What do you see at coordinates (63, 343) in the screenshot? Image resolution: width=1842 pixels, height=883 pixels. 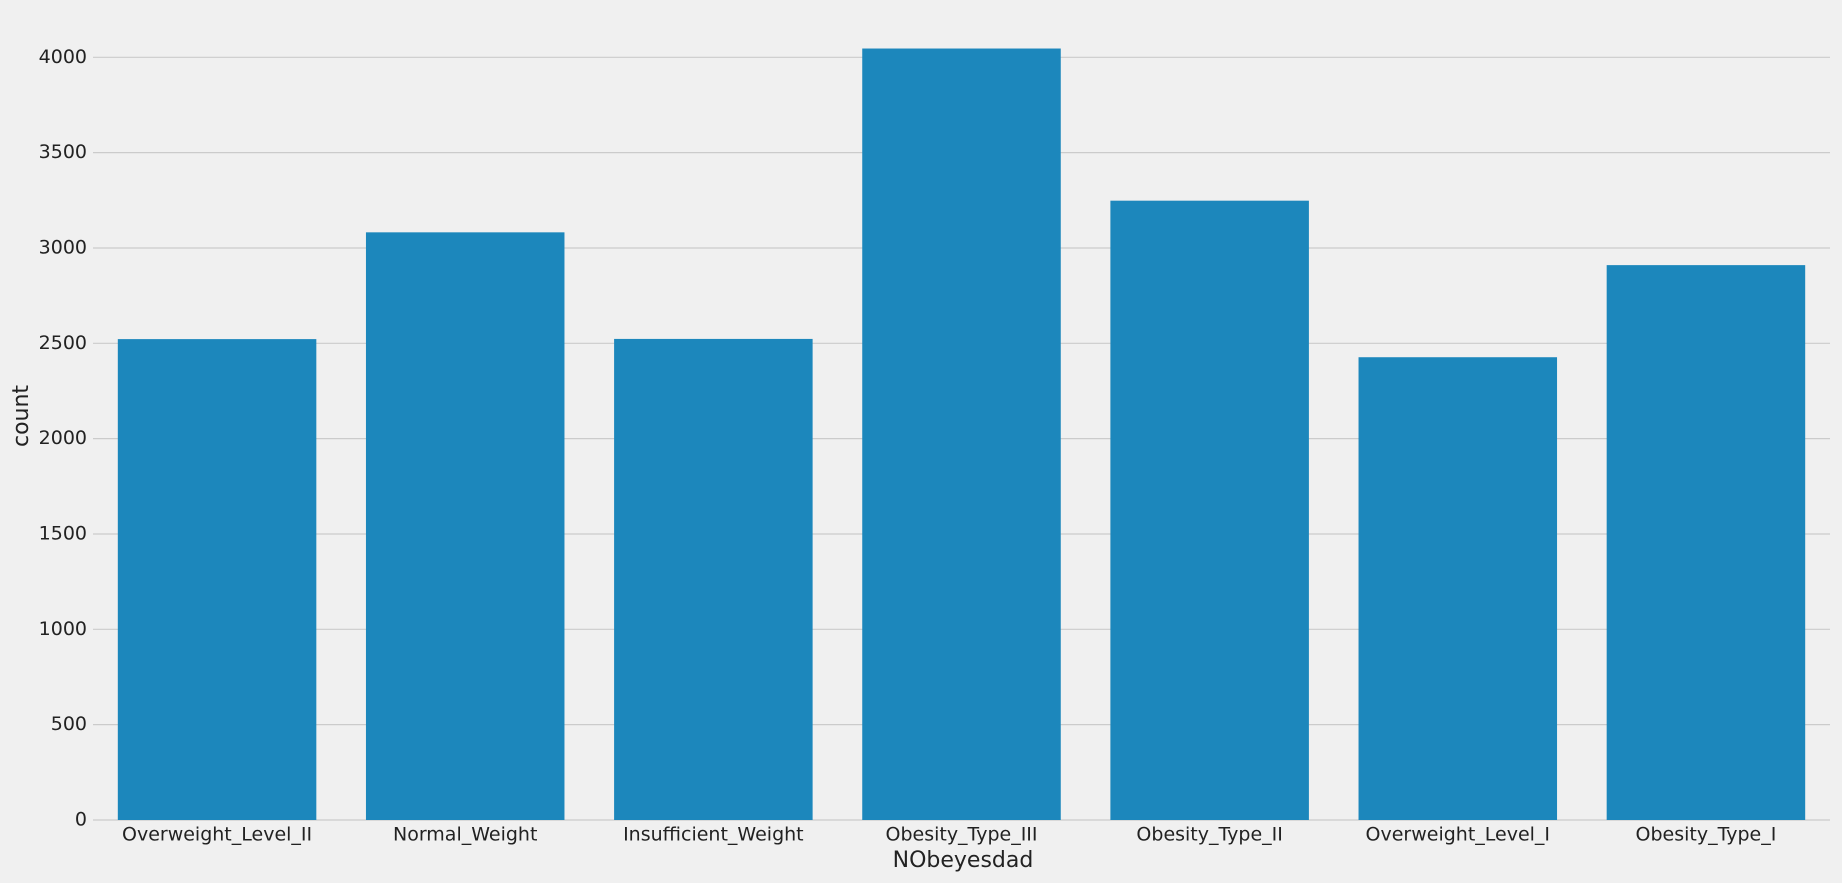 I see `y-tick-label: 2500` at bounding box center [63, 343].